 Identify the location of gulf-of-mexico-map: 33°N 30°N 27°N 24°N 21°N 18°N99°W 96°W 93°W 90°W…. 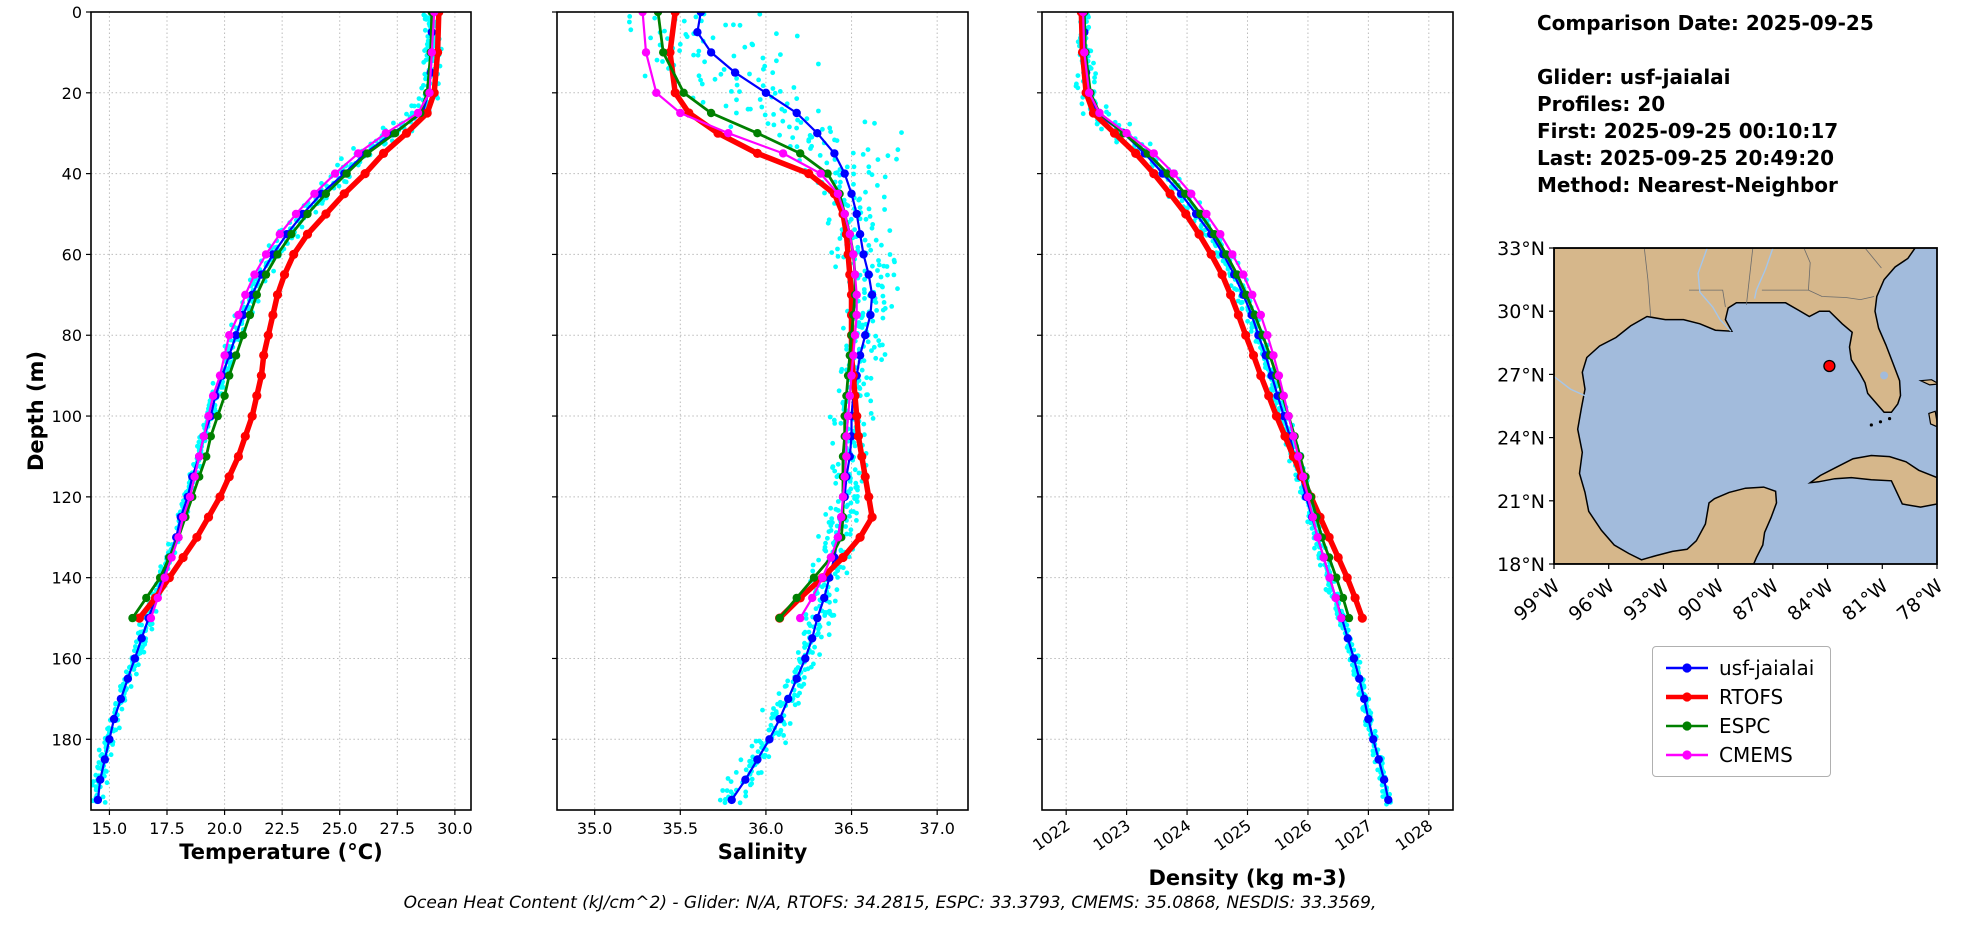
(1722, 433).